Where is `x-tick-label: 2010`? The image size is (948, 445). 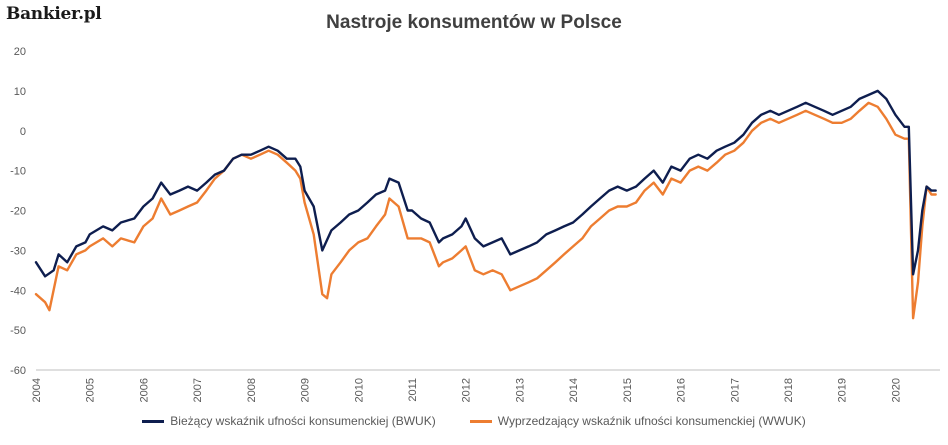
x-tick-label: 2010 is located at coordinates (359, 390).